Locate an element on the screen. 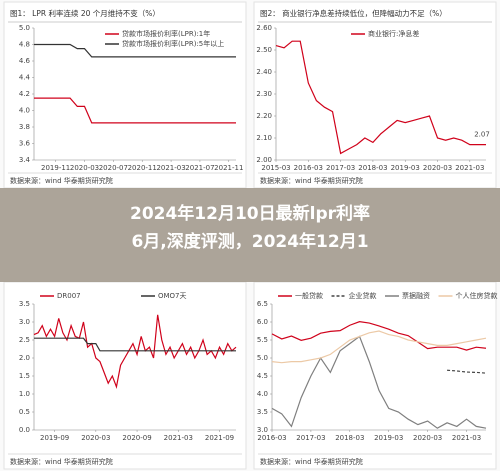 The image size is (500, 471). chart-title: 图1： LPR 利率连续 20 个月维持不变（%） is located at coordinates (85, 13).